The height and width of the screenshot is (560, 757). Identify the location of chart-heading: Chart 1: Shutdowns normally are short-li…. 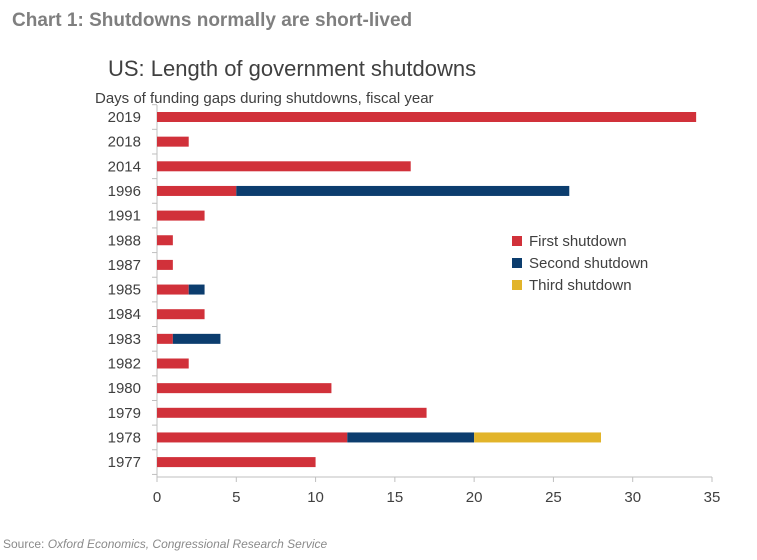
(212, 20).